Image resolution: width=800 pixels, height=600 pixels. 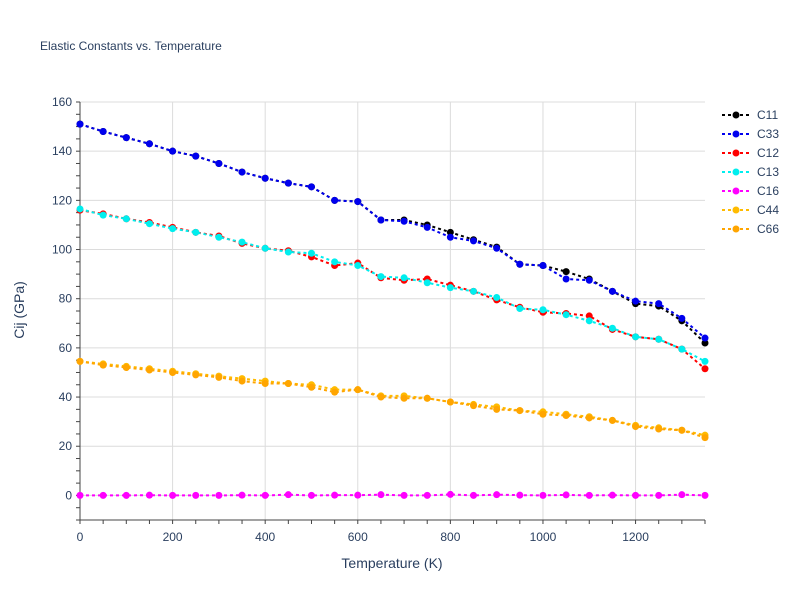 What do you see at coordinates (750, 229) in the screenshot?
I see `legend-item-c66: C66` at bounding box center [750, 229].